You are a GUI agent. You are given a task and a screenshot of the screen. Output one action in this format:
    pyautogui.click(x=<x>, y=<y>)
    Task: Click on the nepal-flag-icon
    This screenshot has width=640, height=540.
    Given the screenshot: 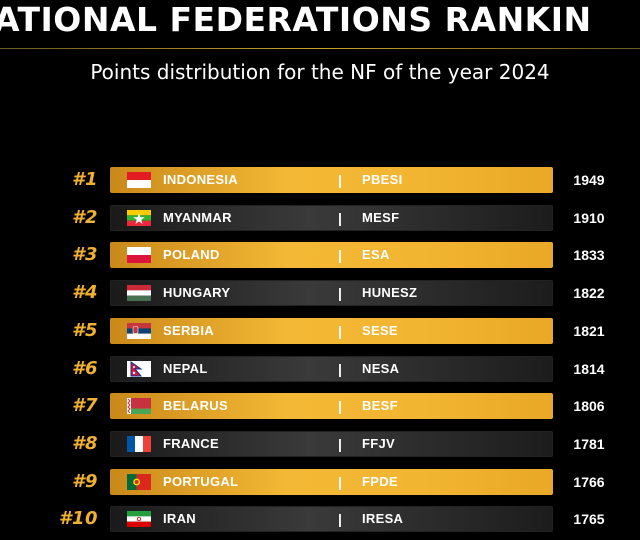 What is the action you would take?
    pyautogui.click(x=139, y=368)
    